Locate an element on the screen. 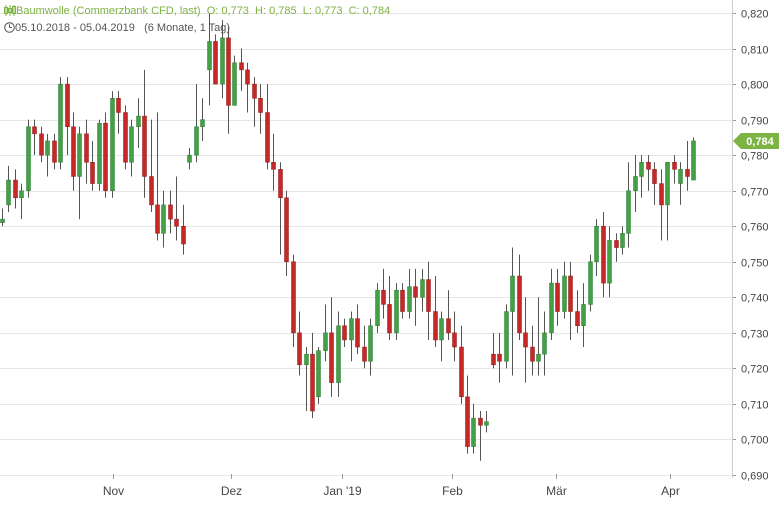 The height and width of the screenshot is (506, 780). y-tick-label: 0,780 is located at coordinates (755, 157).